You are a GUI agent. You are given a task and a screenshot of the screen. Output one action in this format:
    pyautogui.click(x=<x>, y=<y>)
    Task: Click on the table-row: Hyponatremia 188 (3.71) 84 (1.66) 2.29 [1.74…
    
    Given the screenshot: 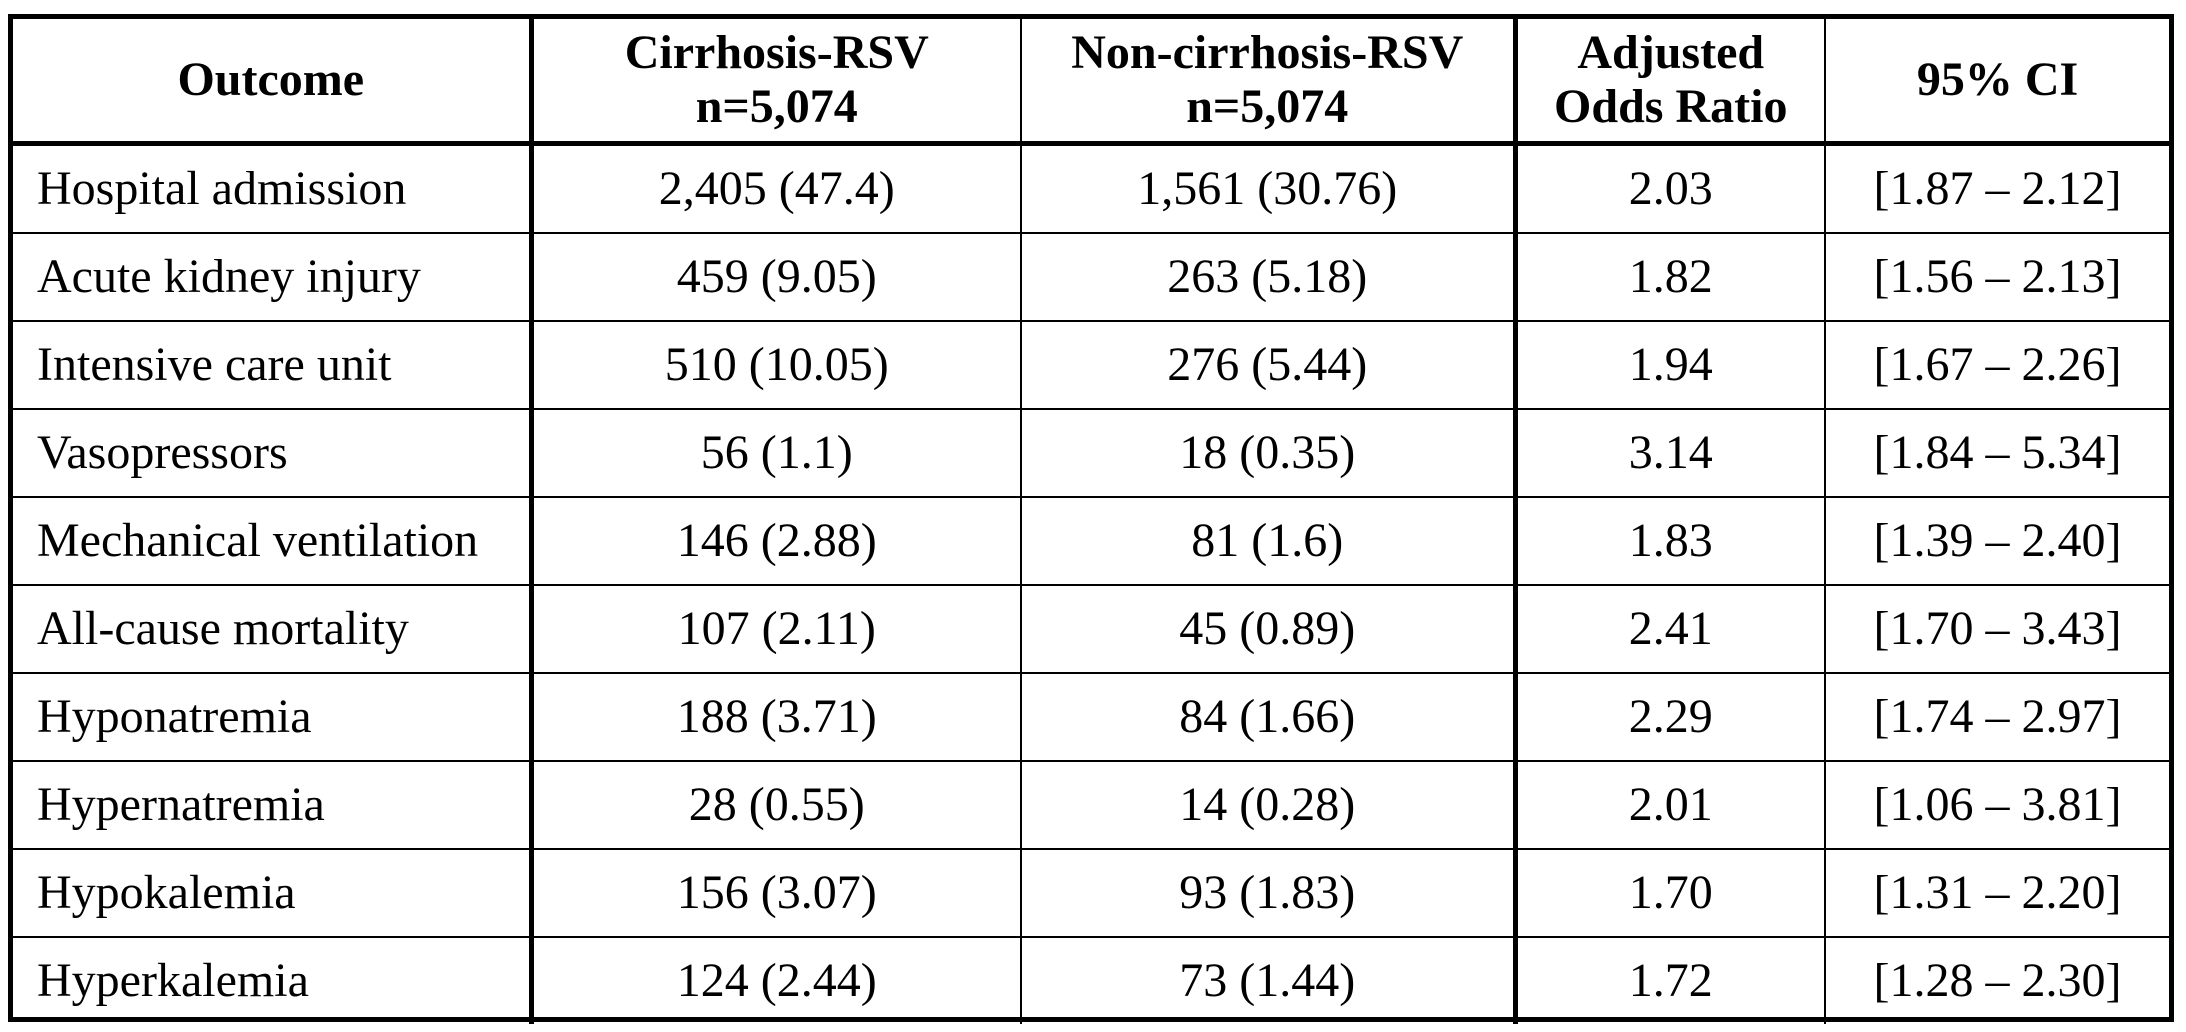 What is the action you would take?
    pyautogui.click(x=1091, y=717)
    